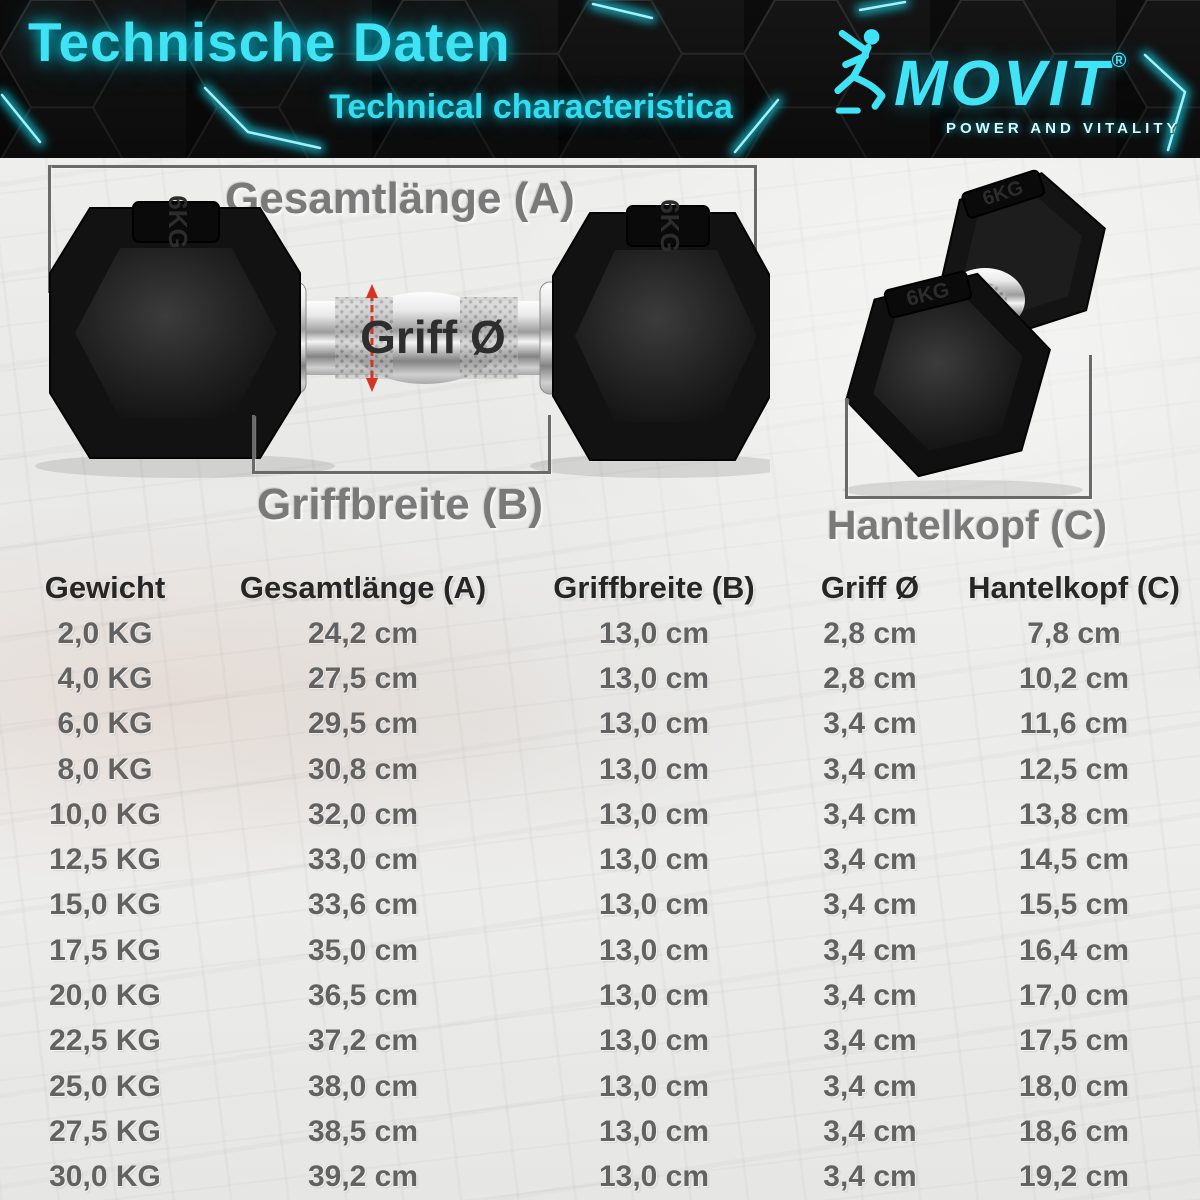 Image resolution: width=1200 pixels, height=1200 pixels. I want to click on table-row: 6,0 KG 29,5 cm 13,0 cm 3,4 cm 11,6 cm, so click(600, 724).